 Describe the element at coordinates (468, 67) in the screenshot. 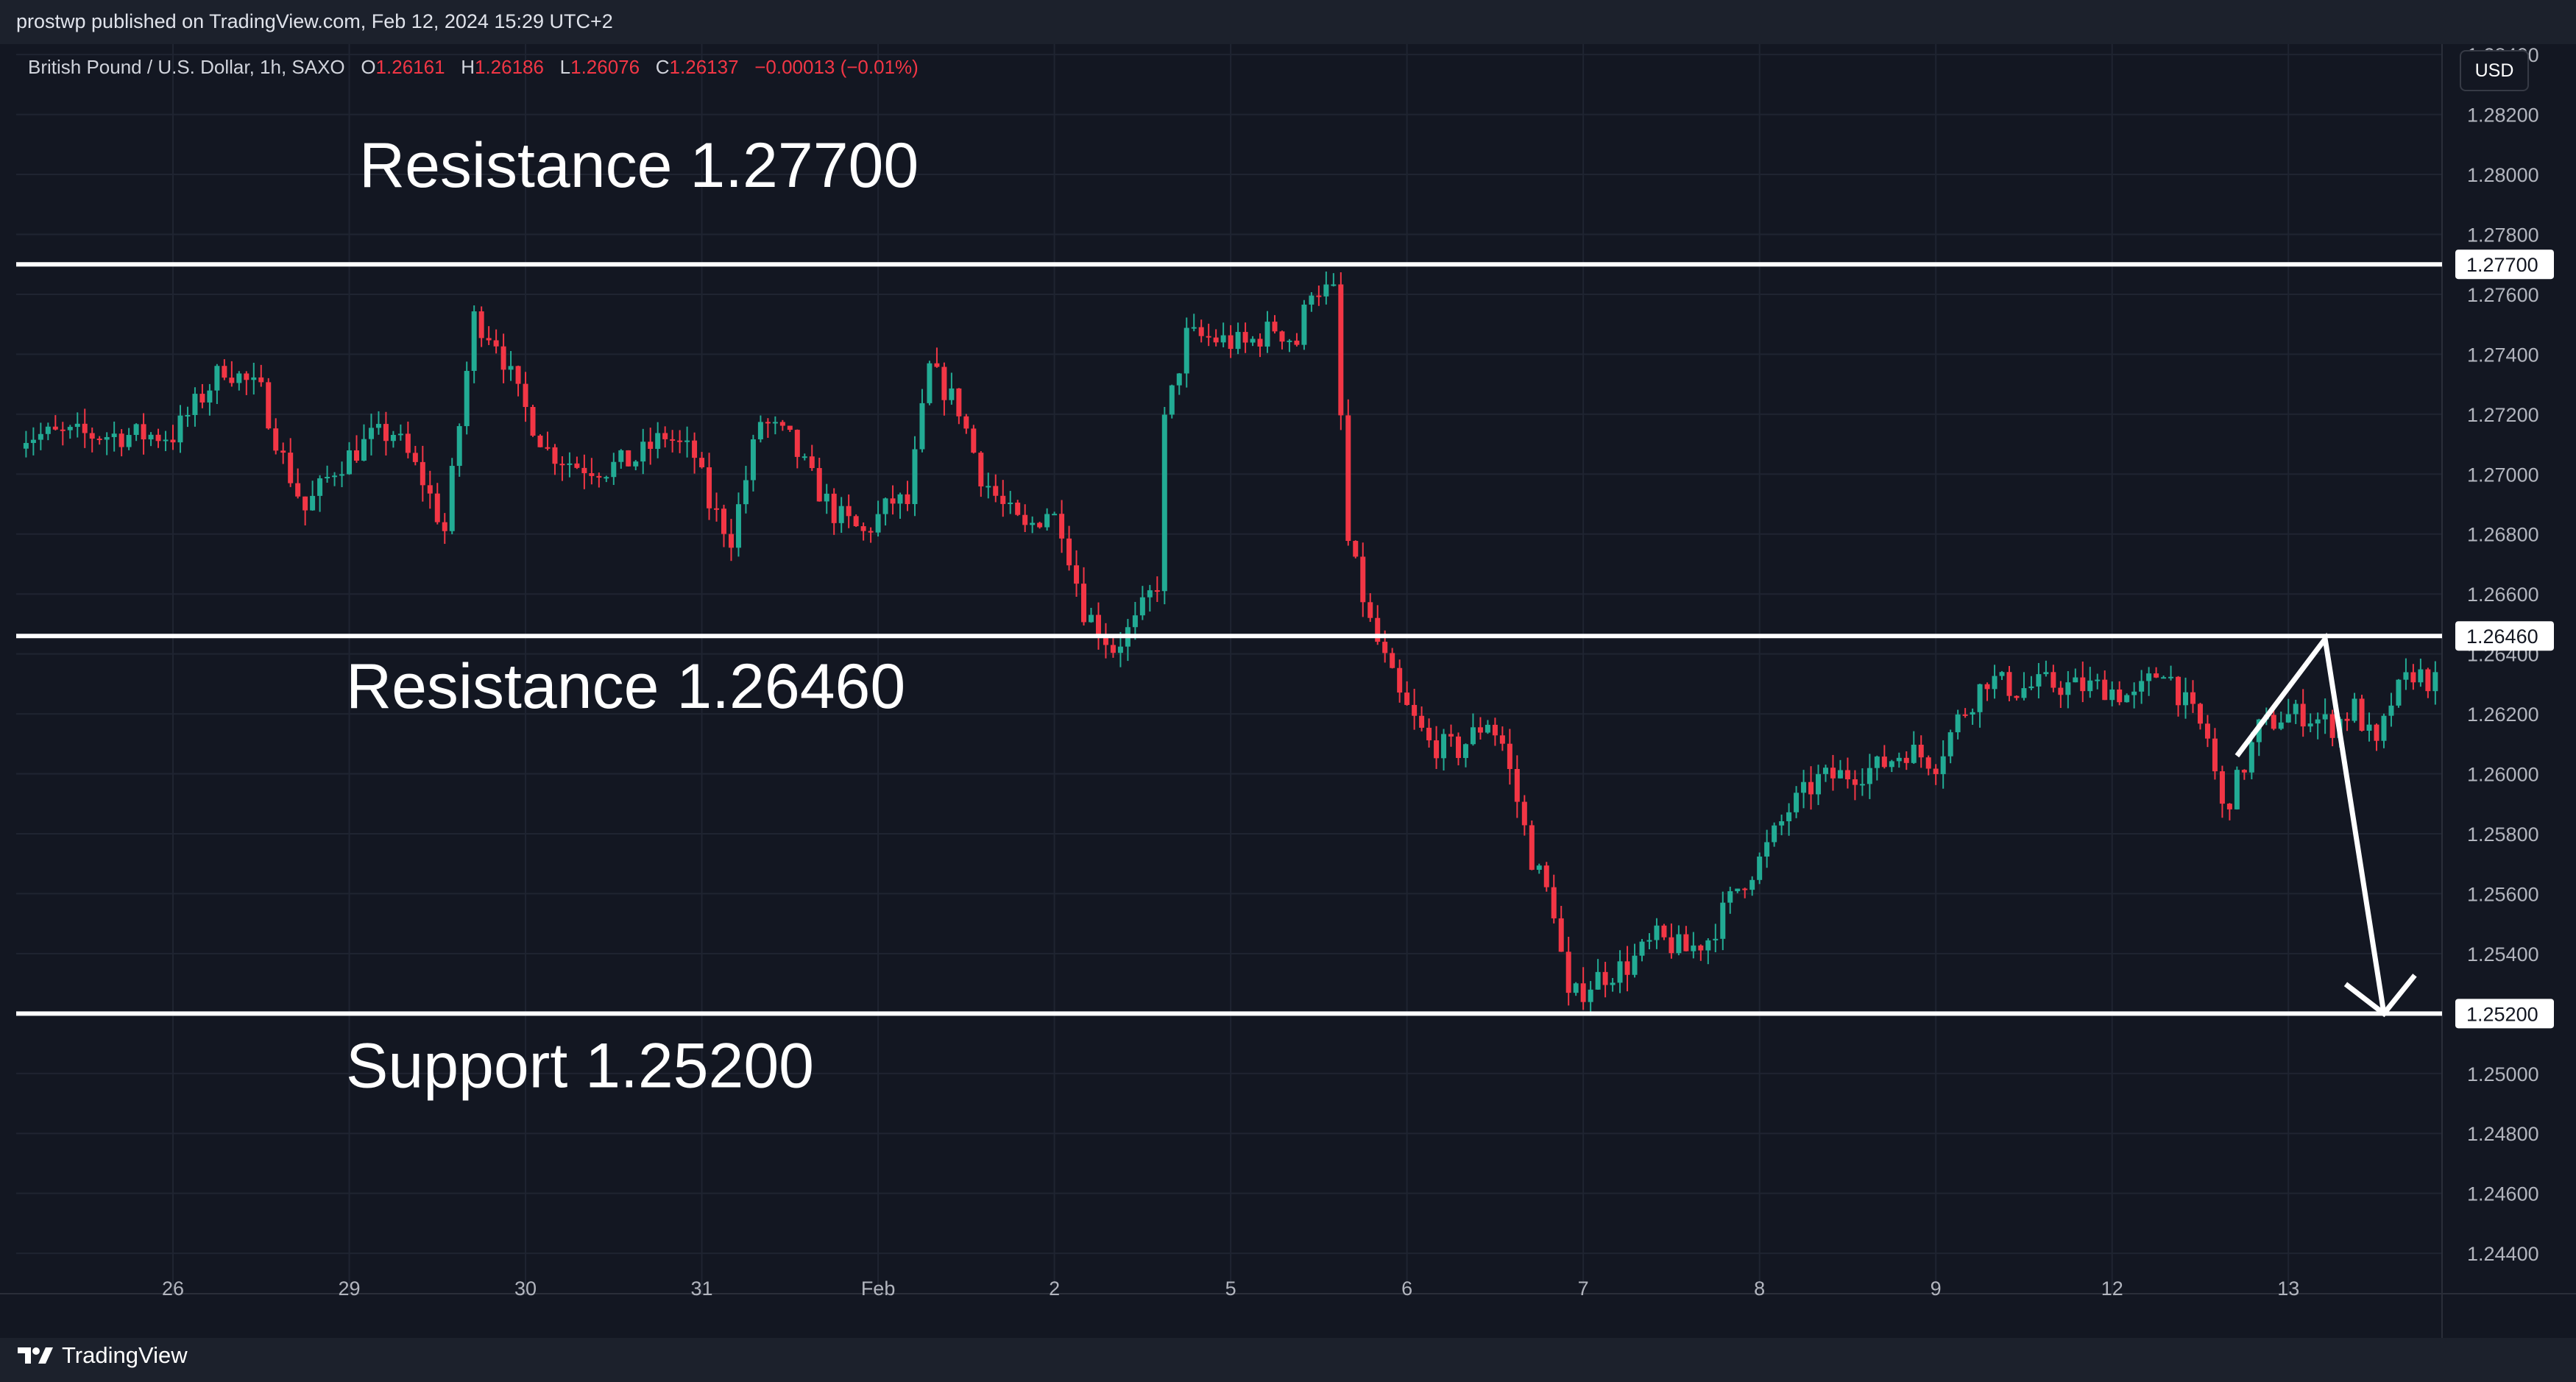

I see `high-label: H` at that location.